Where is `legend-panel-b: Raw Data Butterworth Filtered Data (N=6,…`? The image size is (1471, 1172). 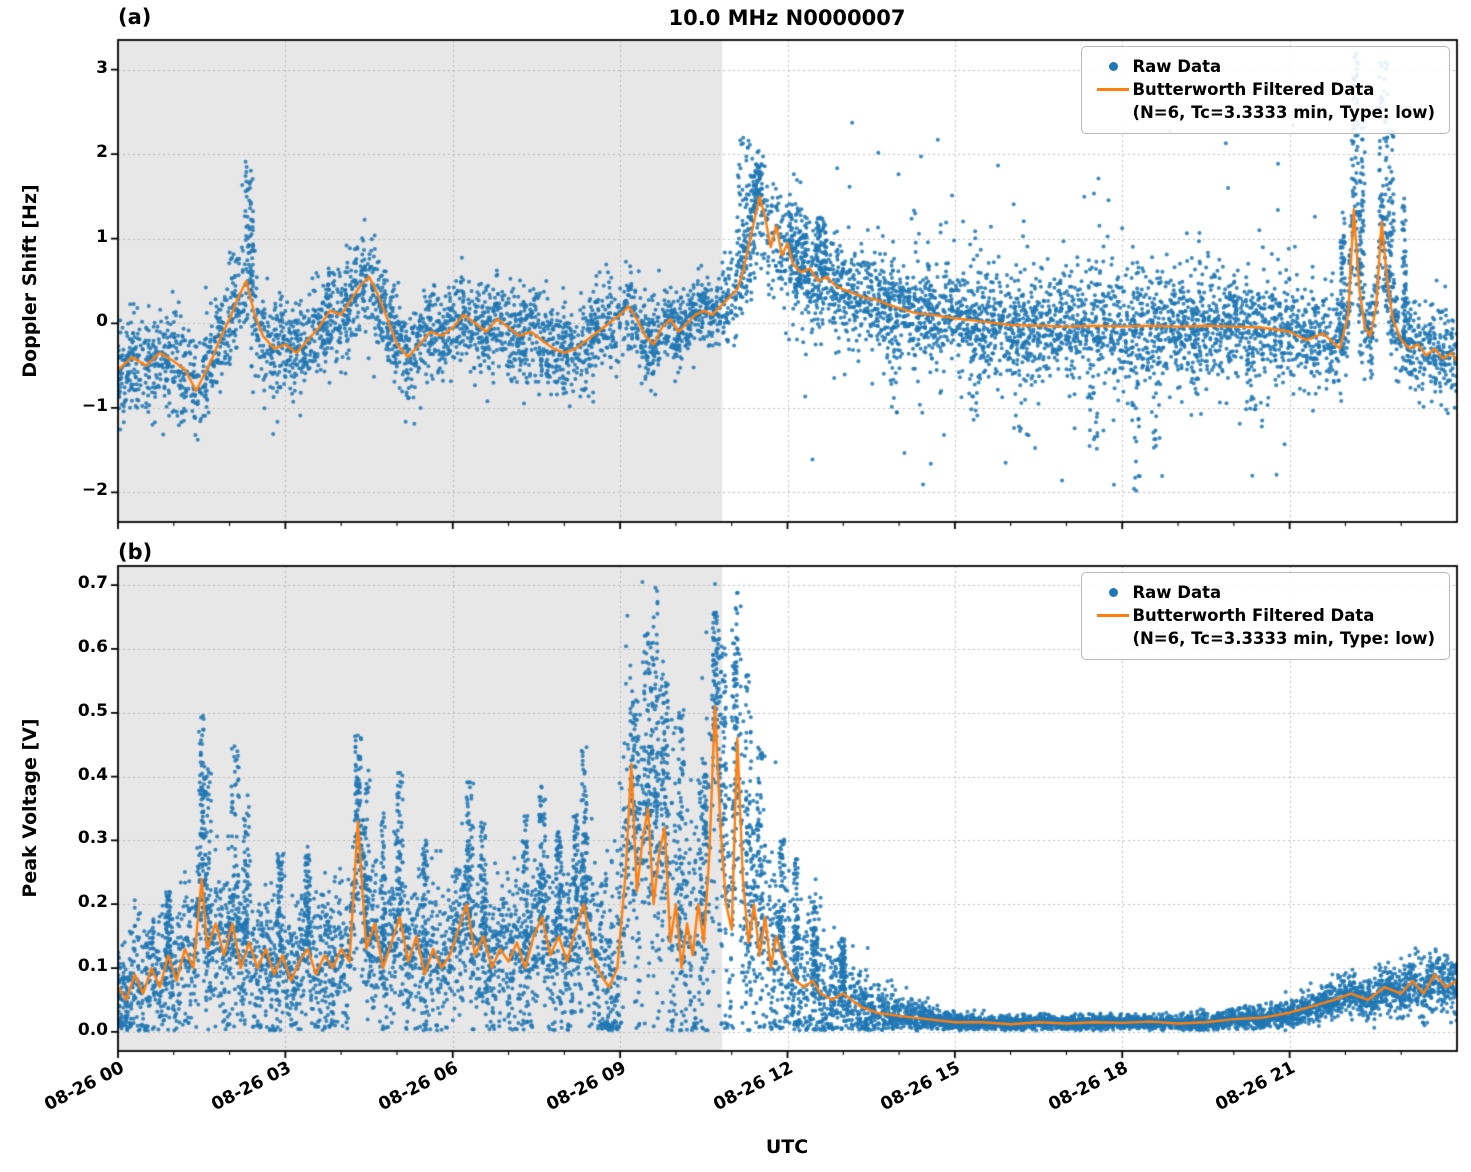
legend-panel-b: Raw Data Butterworth Filtered Data (N=6,… is located at coordinates (1265, 616).